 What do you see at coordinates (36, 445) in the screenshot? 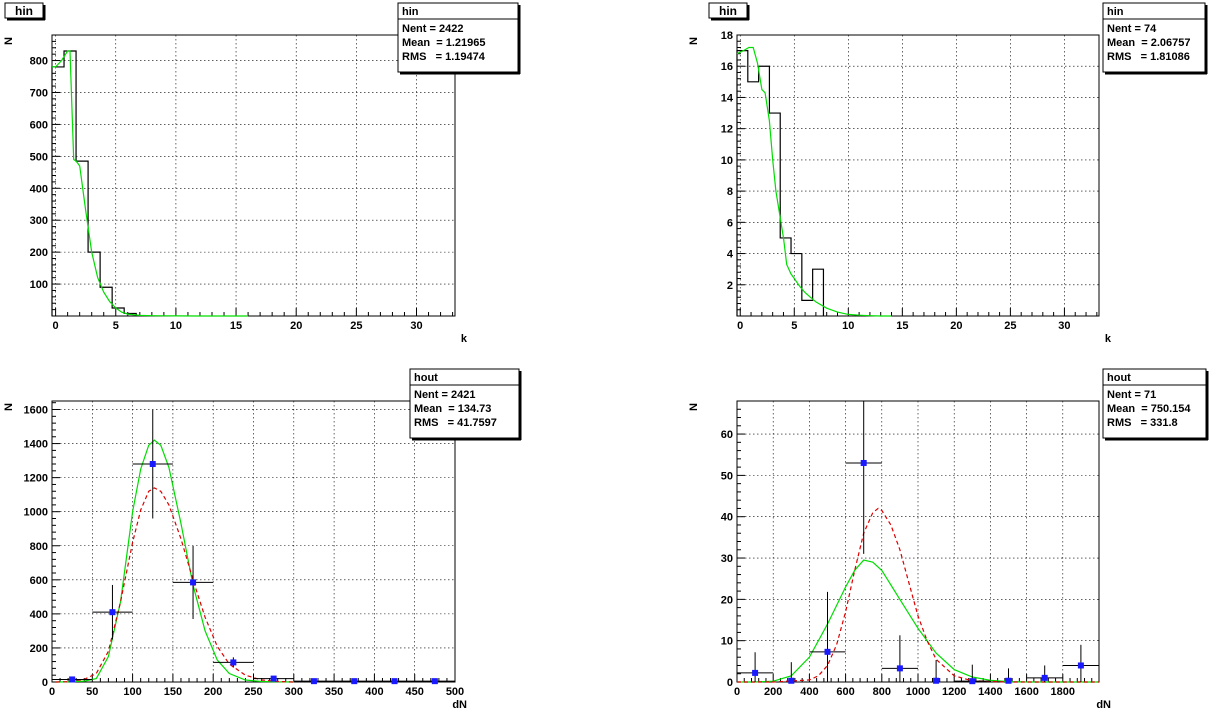
I see `y-tick-label: 1400` at bounding box center [36, 445].